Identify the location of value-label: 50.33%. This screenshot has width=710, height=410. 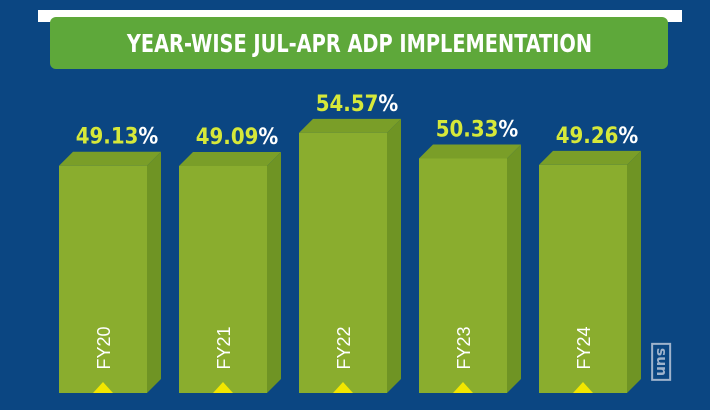
(477, 129).